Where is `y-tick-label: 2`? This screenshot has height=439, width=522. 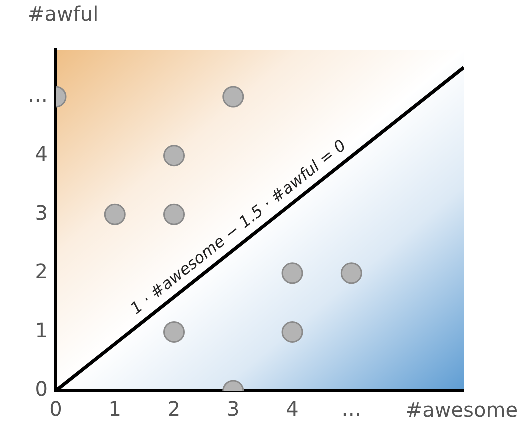
y-tick-label: 2 is located at coordinates (41, 272).